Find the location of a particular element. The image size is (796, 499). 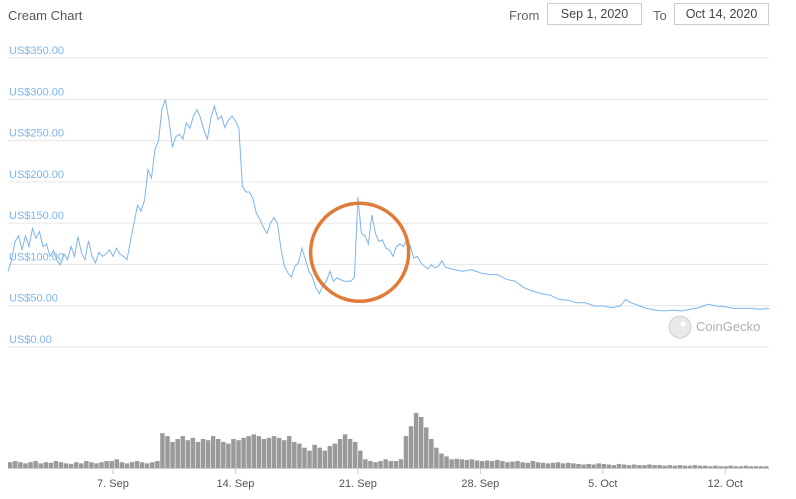

from-date-input: Sep 1, 2020 is located at coordinates (594, 14).